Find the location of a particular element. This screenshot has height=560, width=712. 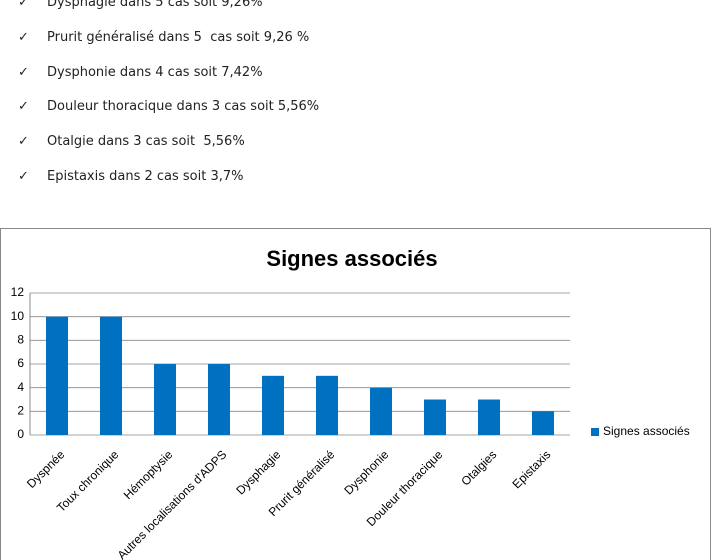

bullet-text: Dysphonie dans 4 cas soit 7,42% is located at coordinates (155, 72).